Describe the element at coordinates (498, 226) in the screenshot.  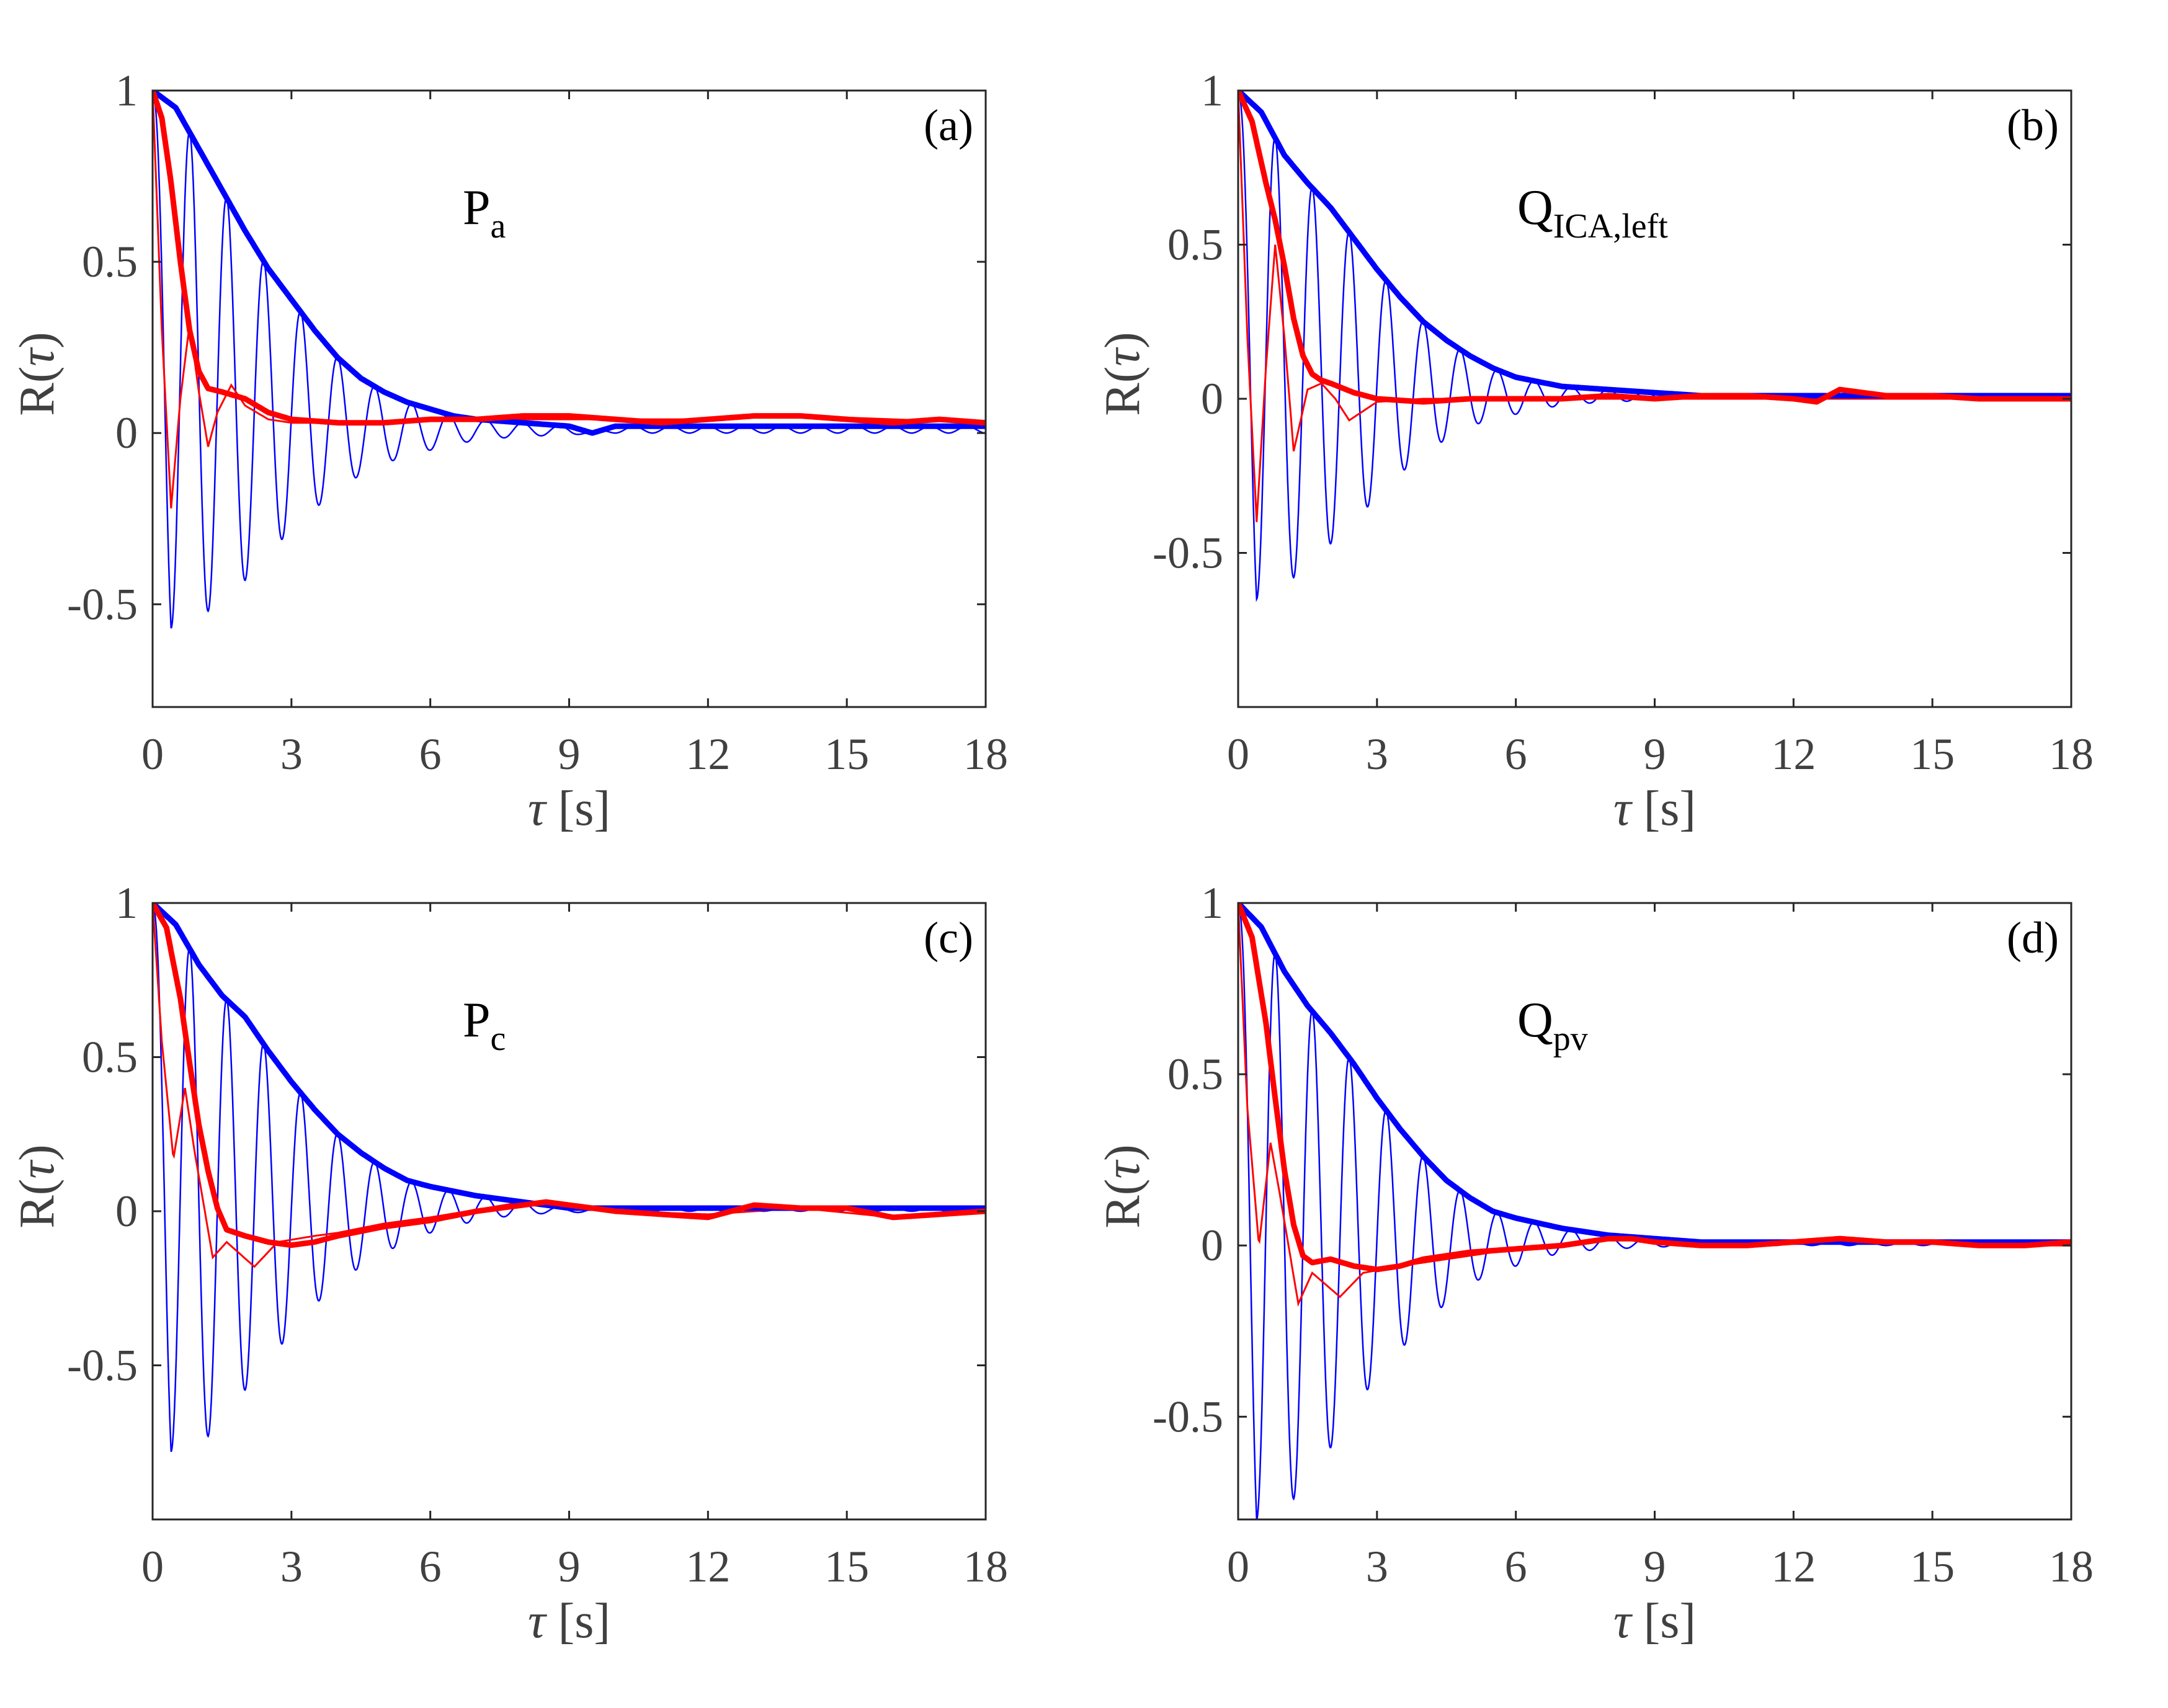
I see `variable-label-sub: a` at that location.